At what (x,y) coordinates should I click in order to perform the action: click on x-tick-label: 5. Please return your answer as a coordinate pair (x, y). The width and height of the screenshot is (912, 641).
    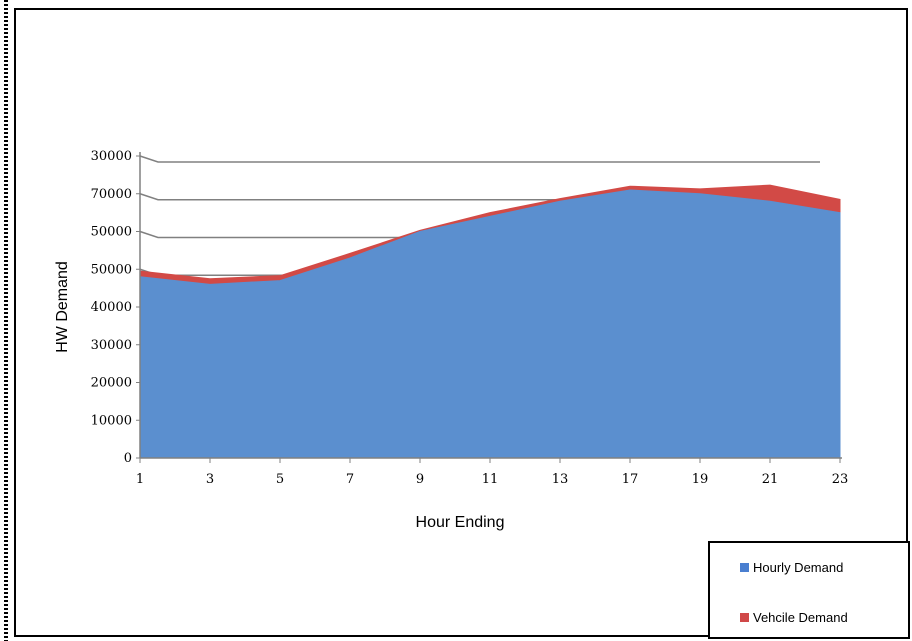
    Looking at the image, I should click on (280, 479).